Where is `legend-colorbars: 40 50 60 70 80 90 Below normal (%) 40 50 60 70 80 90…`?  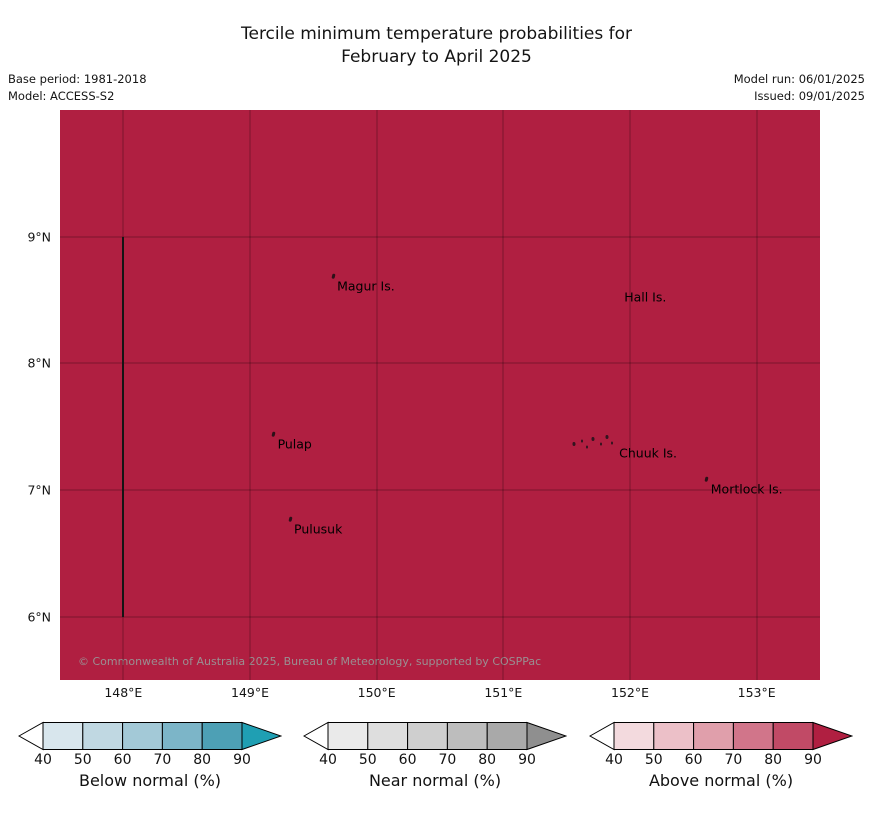 legend-colorbars: 40 50 60 70 80 90 Below normal (%) 40 50 60 70 80 90… is located at coordinates (436, 767).